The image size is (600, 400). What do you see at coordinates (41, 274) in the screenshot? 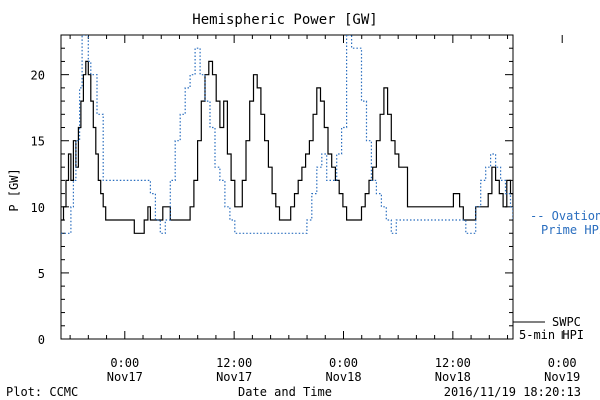
I see `y-tick-label: 5` at bounding box center [41, 274].